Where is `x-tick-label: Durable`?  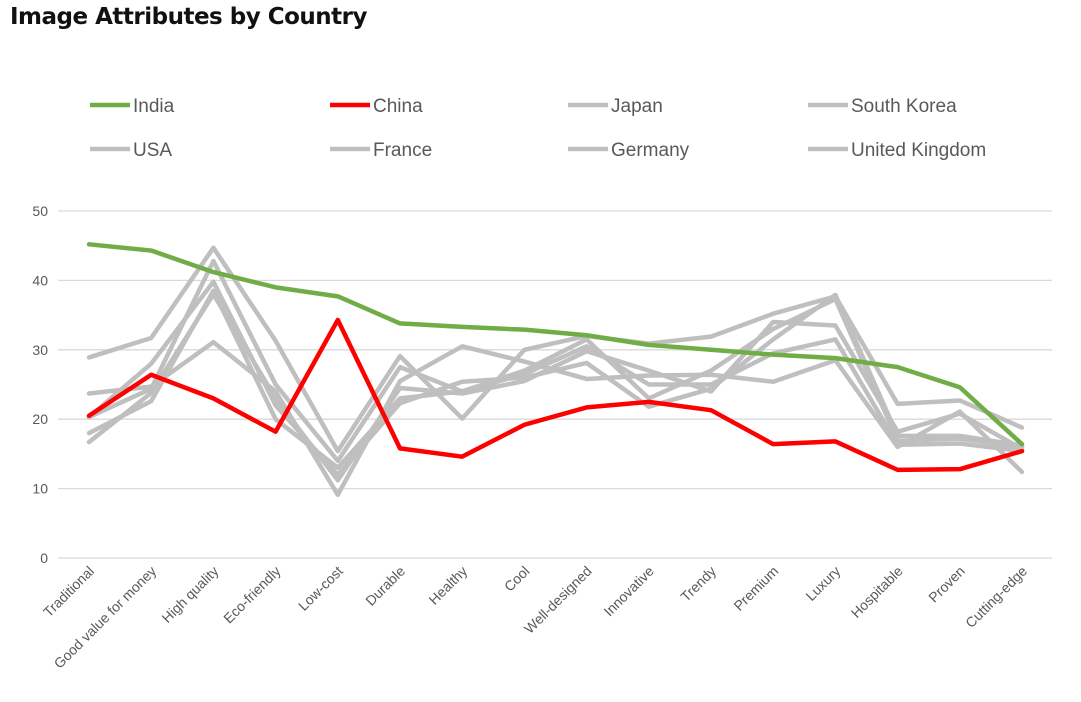
x-tick-label: Durable is located at coordinates (385, 586).